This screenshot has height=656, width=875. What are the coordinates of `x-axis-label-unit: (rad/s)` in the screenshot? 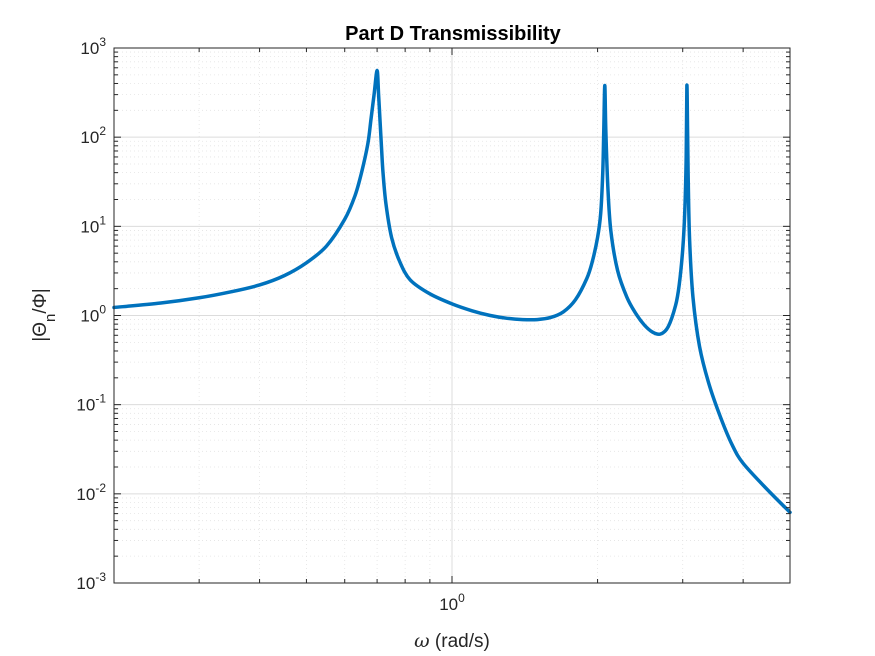 It's located at (460, 641).